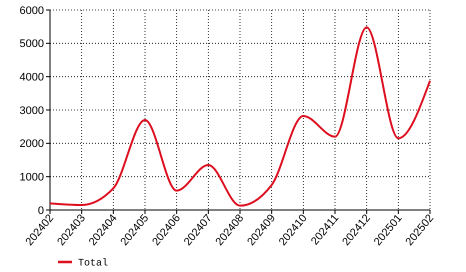  Describe the element at coordinates (32, 110) in the screenshot. I see `y-tick-label: 3000` at that location.